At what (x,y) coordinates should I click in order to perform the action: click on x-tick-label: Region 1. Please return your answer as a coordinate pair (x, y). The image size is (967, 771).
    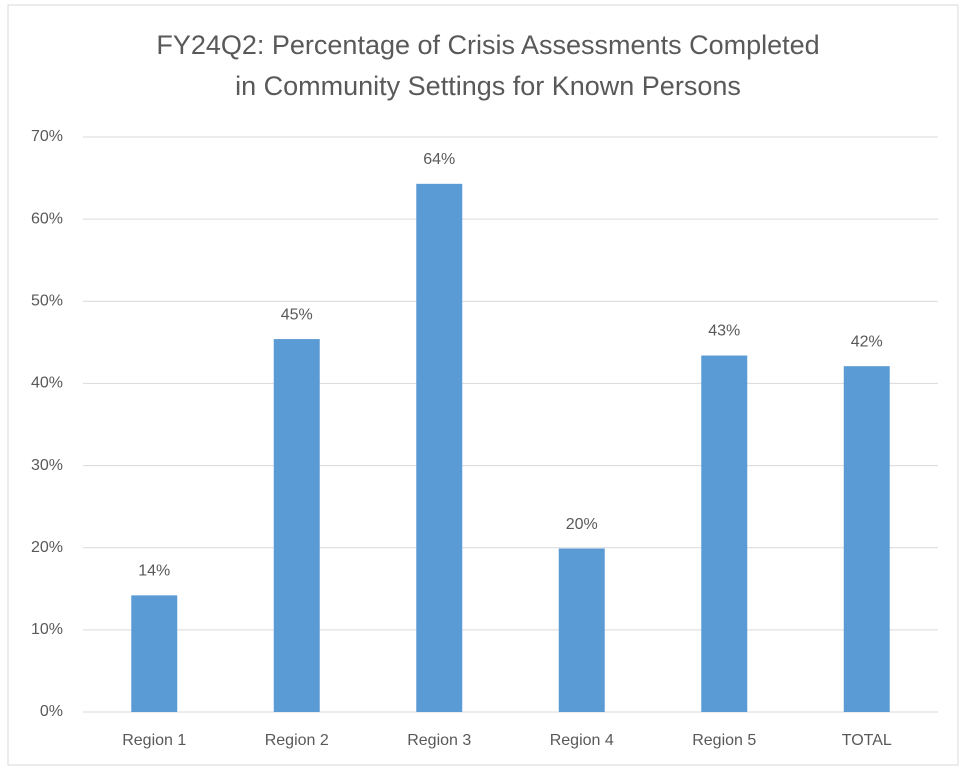
    Looking at the image, I should click on (154, 740).